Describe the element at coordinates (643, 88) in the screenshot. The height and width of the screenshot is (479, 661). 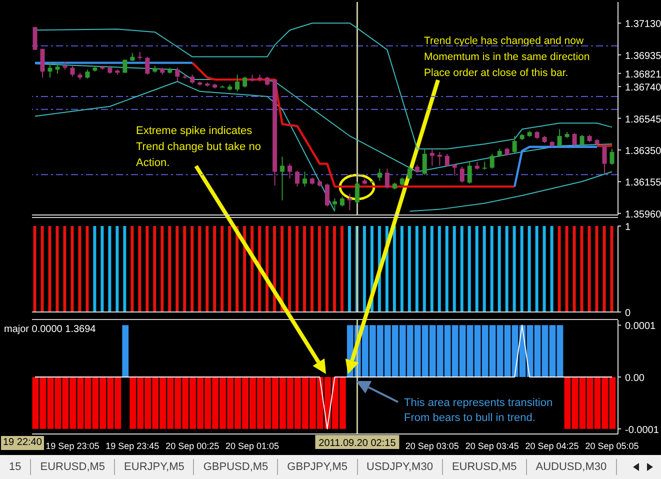
I see `y-tick-label: 1.36740` at that location.